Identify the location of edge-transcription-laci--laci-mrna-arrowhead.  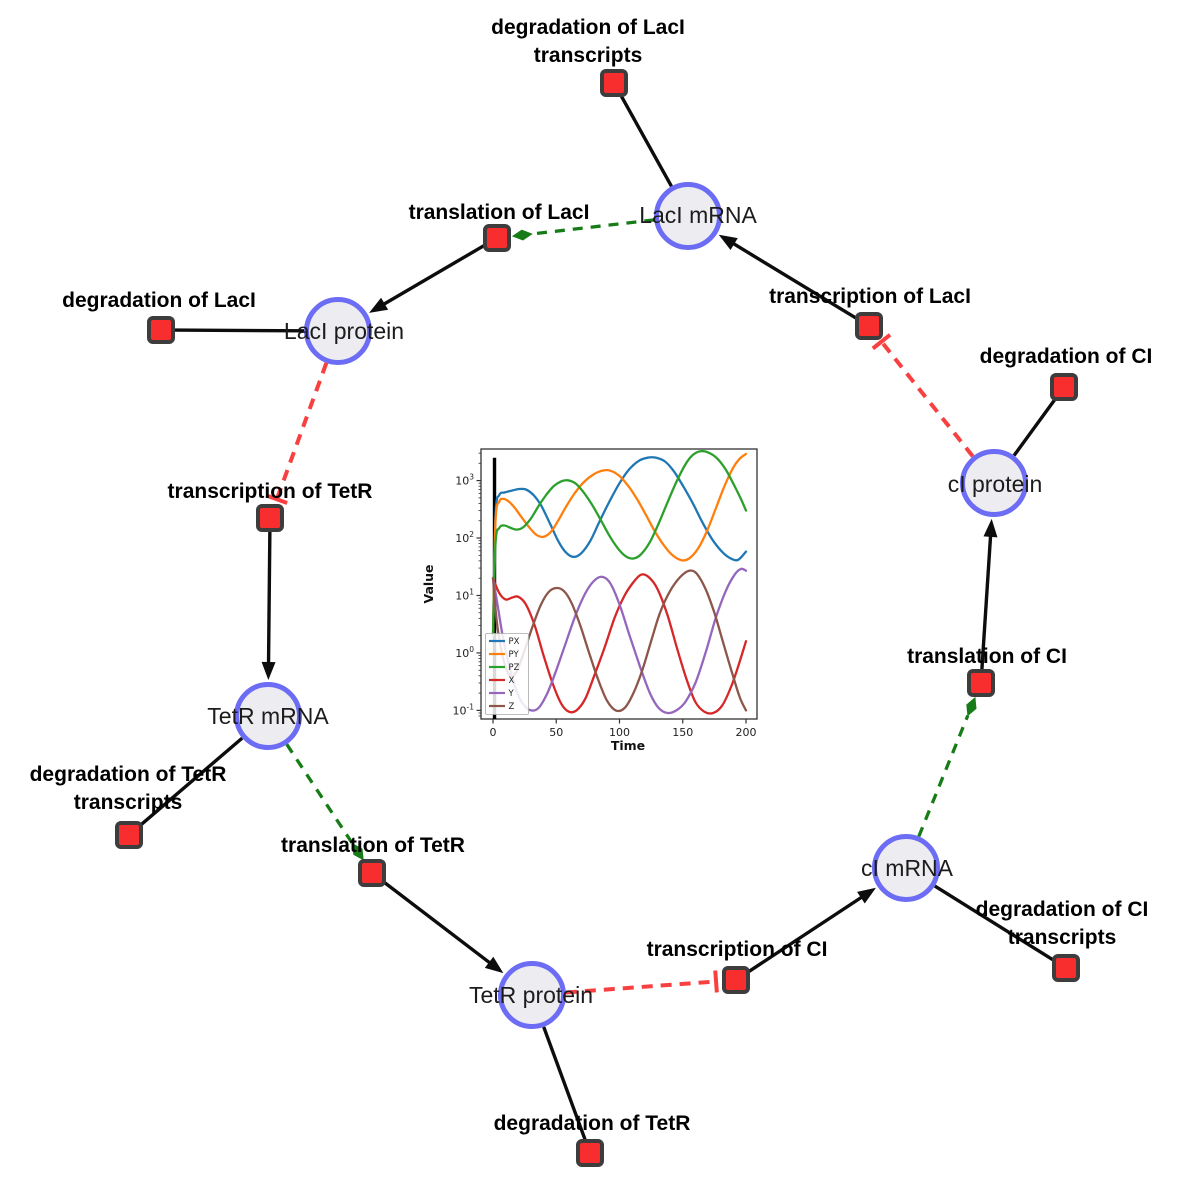
(728, 242).